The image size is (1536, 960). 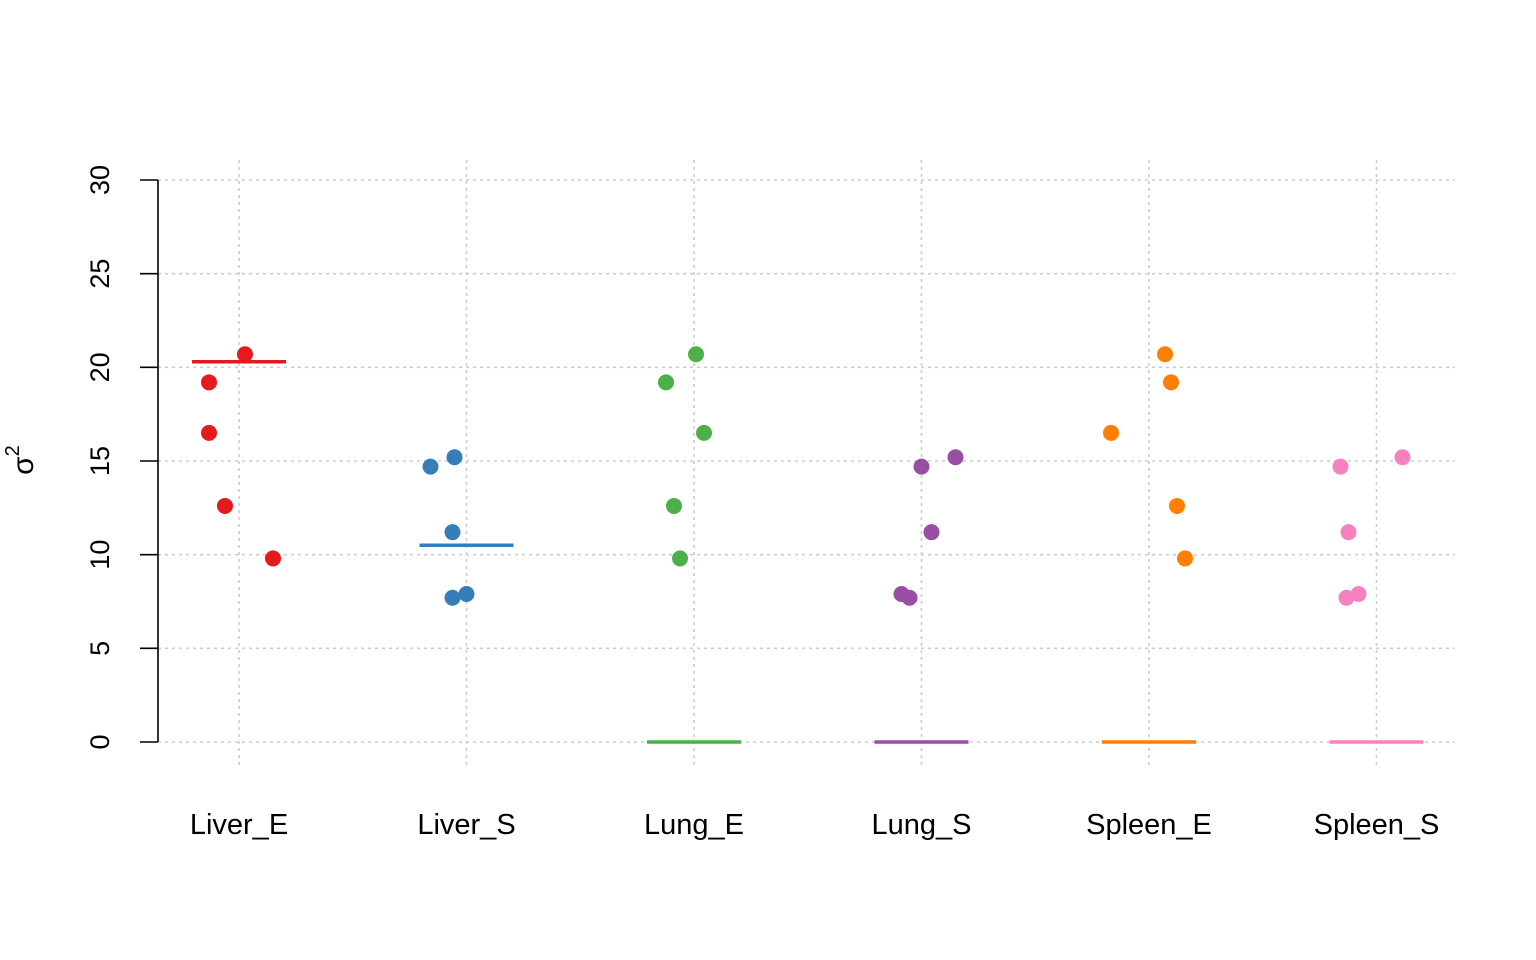 I want to click on category-label-1: Liver_S, so click(x=466, y=825).